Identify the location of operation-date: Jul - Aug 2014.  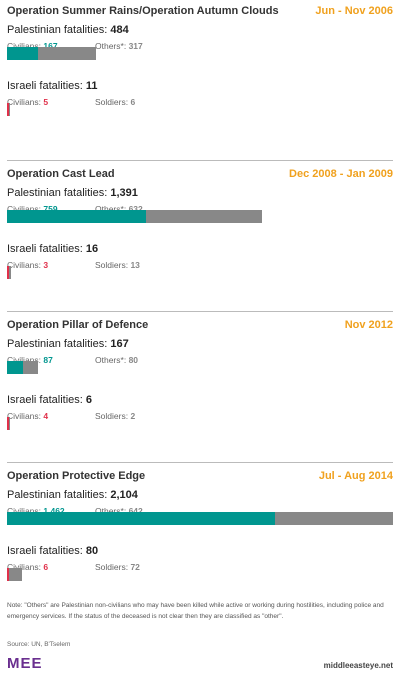
(355, 476).